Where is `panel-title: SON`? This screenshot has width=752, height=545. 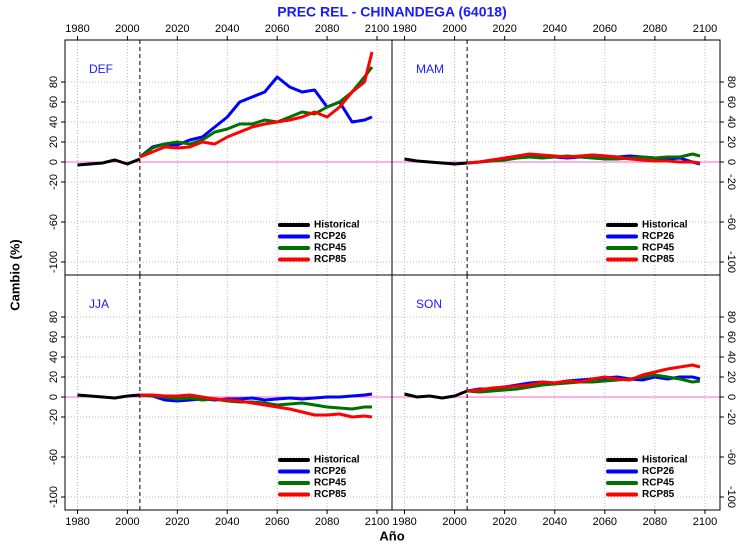 panel-title: SON is located at coordinates (429, 304).